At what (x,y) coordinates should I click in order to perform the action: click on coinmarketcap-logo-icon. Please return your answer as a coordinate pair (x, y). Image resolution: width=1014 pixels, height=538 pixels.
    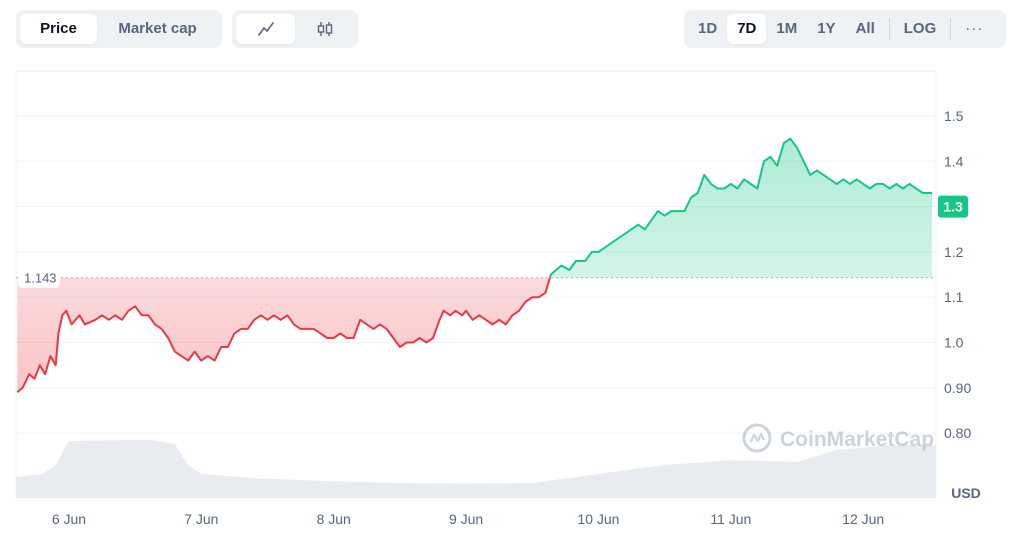
    Looking at the image, I should click on (757, 438).